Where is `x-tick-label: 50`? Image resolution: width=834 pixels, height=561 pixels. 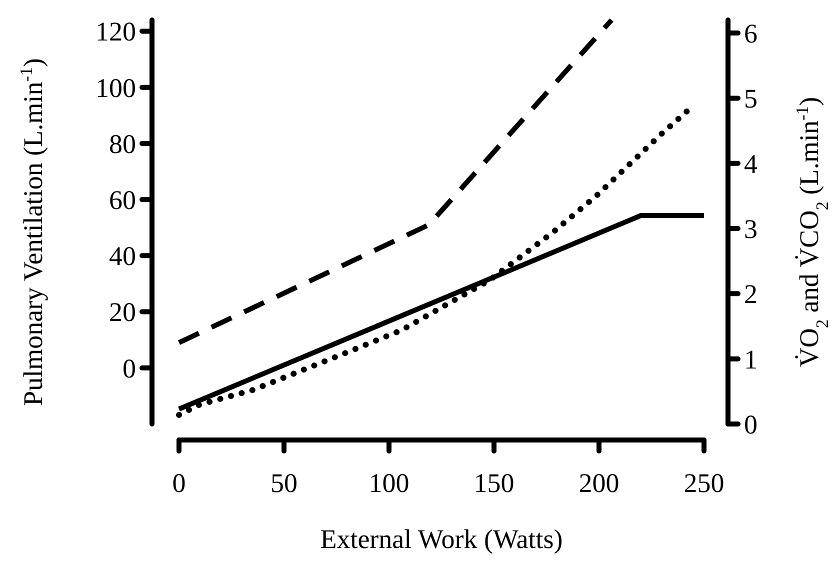 x-tick-label: 50 is located at coordinates (284, 483).